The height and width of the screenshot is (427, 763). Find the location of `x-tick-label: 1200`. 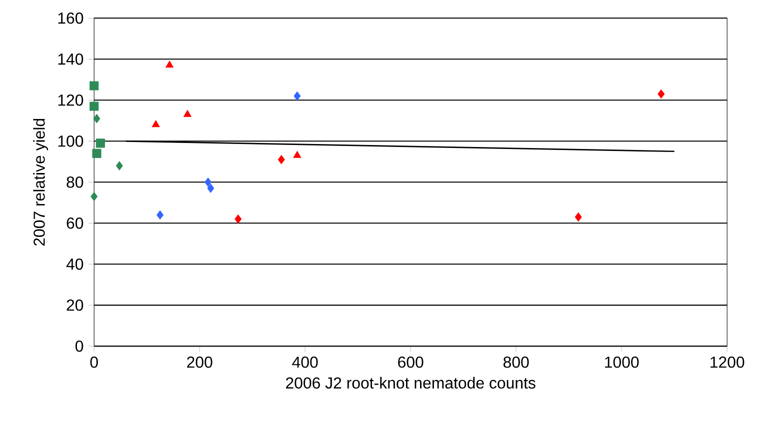

x-tick-label: 1200 is located at coordinates (727, 362).